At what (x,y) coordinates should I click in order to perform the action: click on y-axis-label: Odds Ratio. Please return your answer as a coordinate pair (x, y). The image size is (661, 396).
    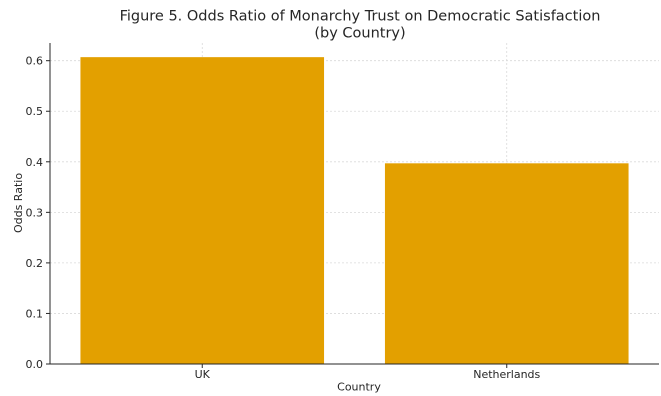
    Looking at the image, I should click on (18, 203).